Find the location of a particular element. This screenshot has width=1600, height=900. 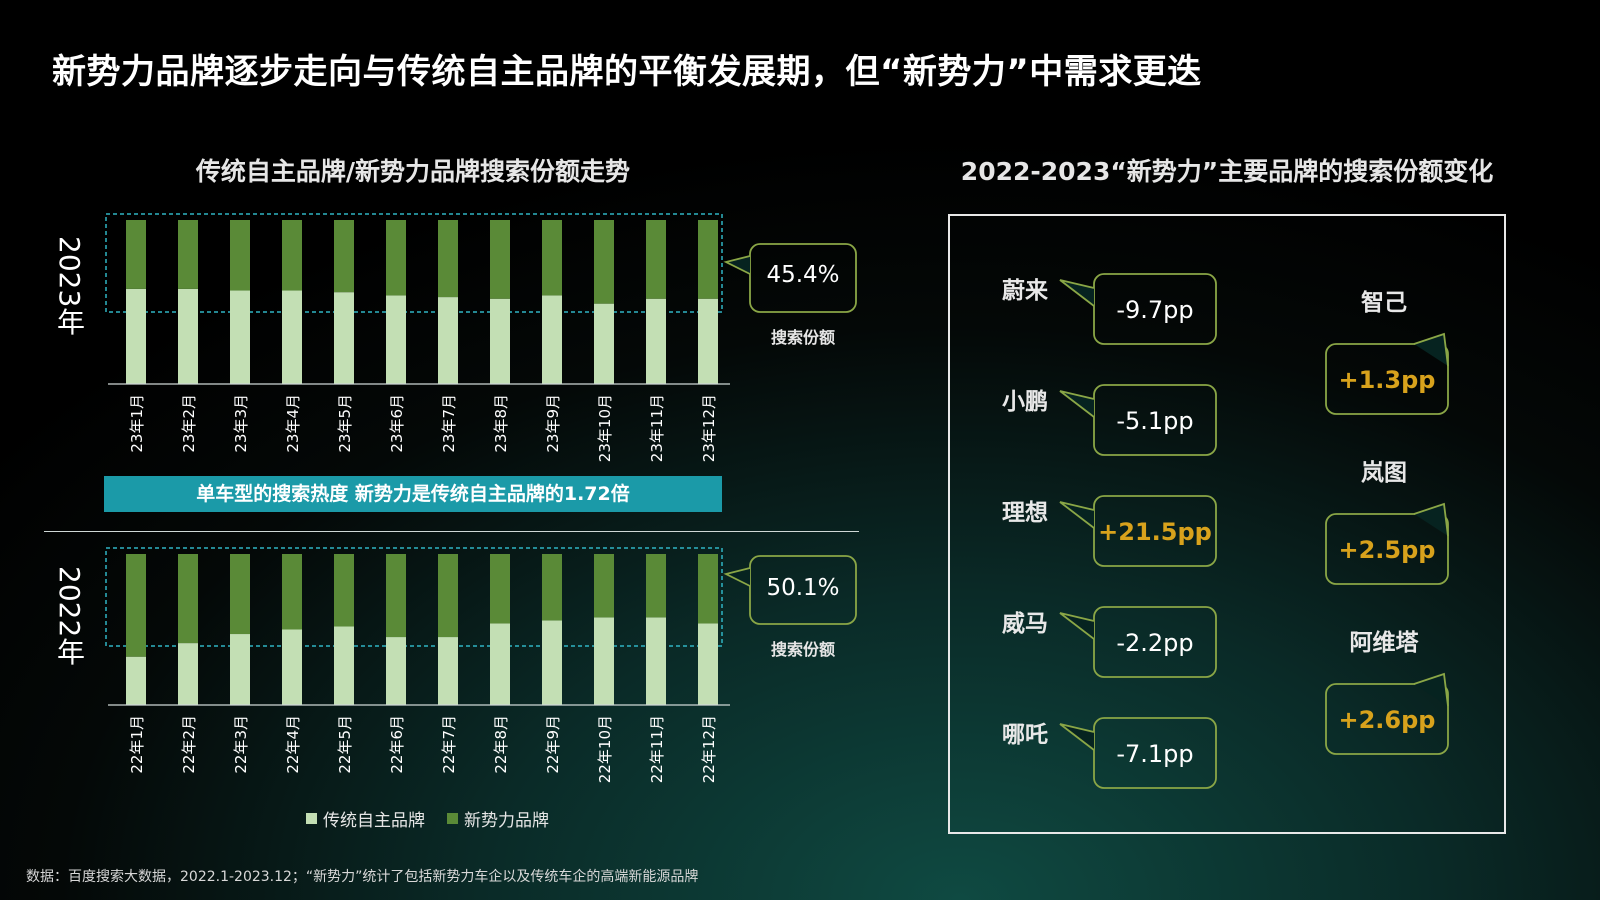

left-chart-title: 传统自主品牌/新势力品牌搜索份额走势 is located at coordinates (413, 171).